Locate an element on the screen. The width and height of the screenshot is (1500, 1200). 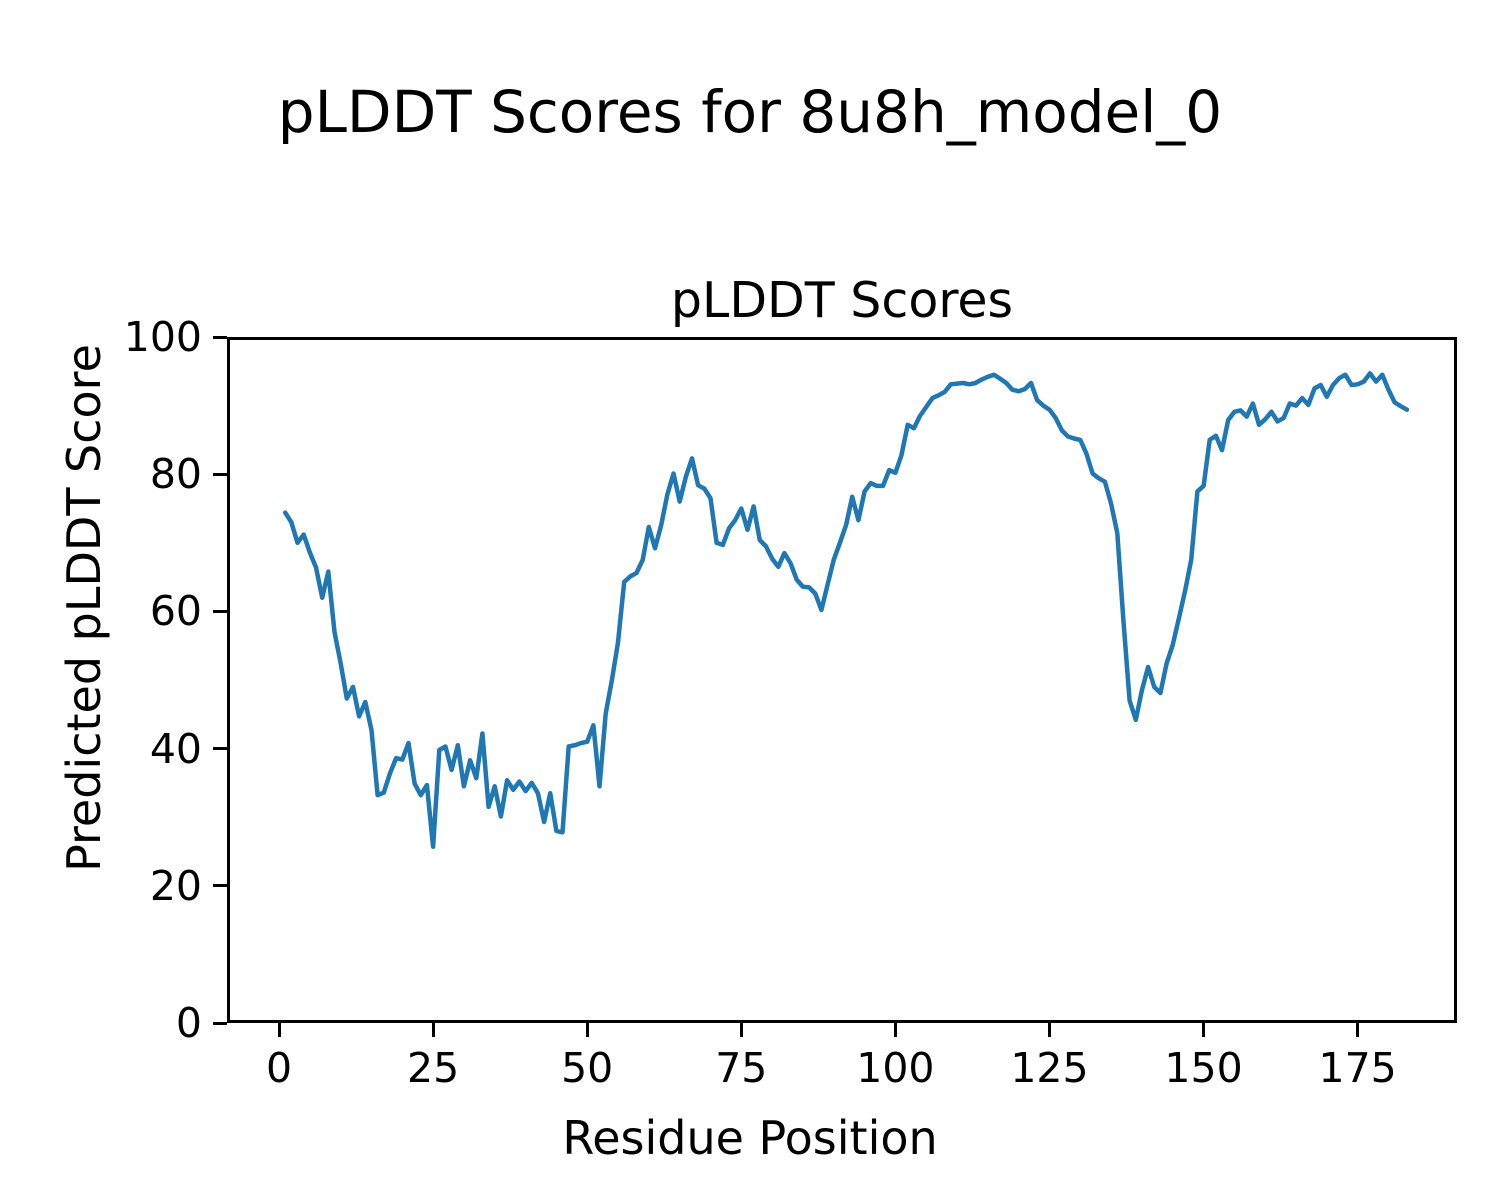
y-tick-label: 100 is located at coordinates (162, 337).